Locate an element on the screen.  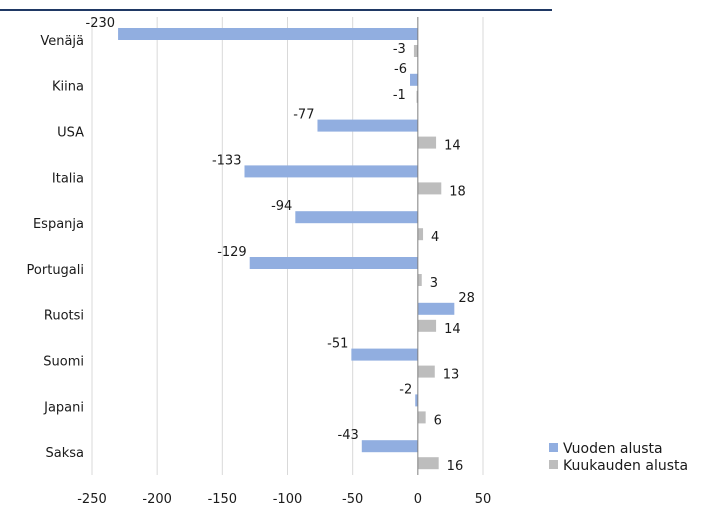
data-label: -43 is located at coordinates (348, 435).